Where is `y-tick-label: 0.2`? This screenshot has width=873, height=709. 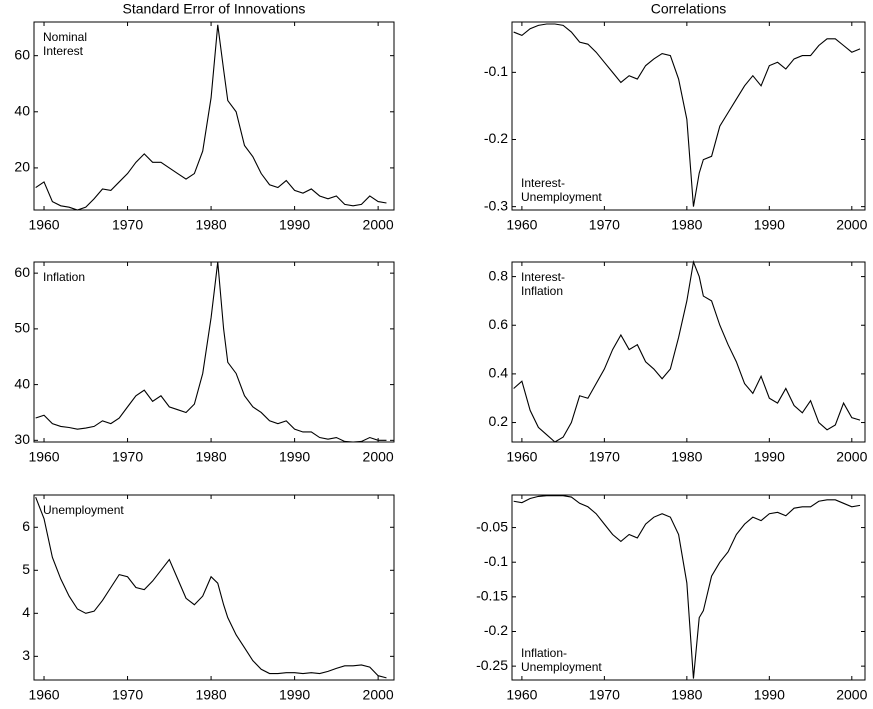
y-tick-label: 0.2 is located at coordinates (499, 421).